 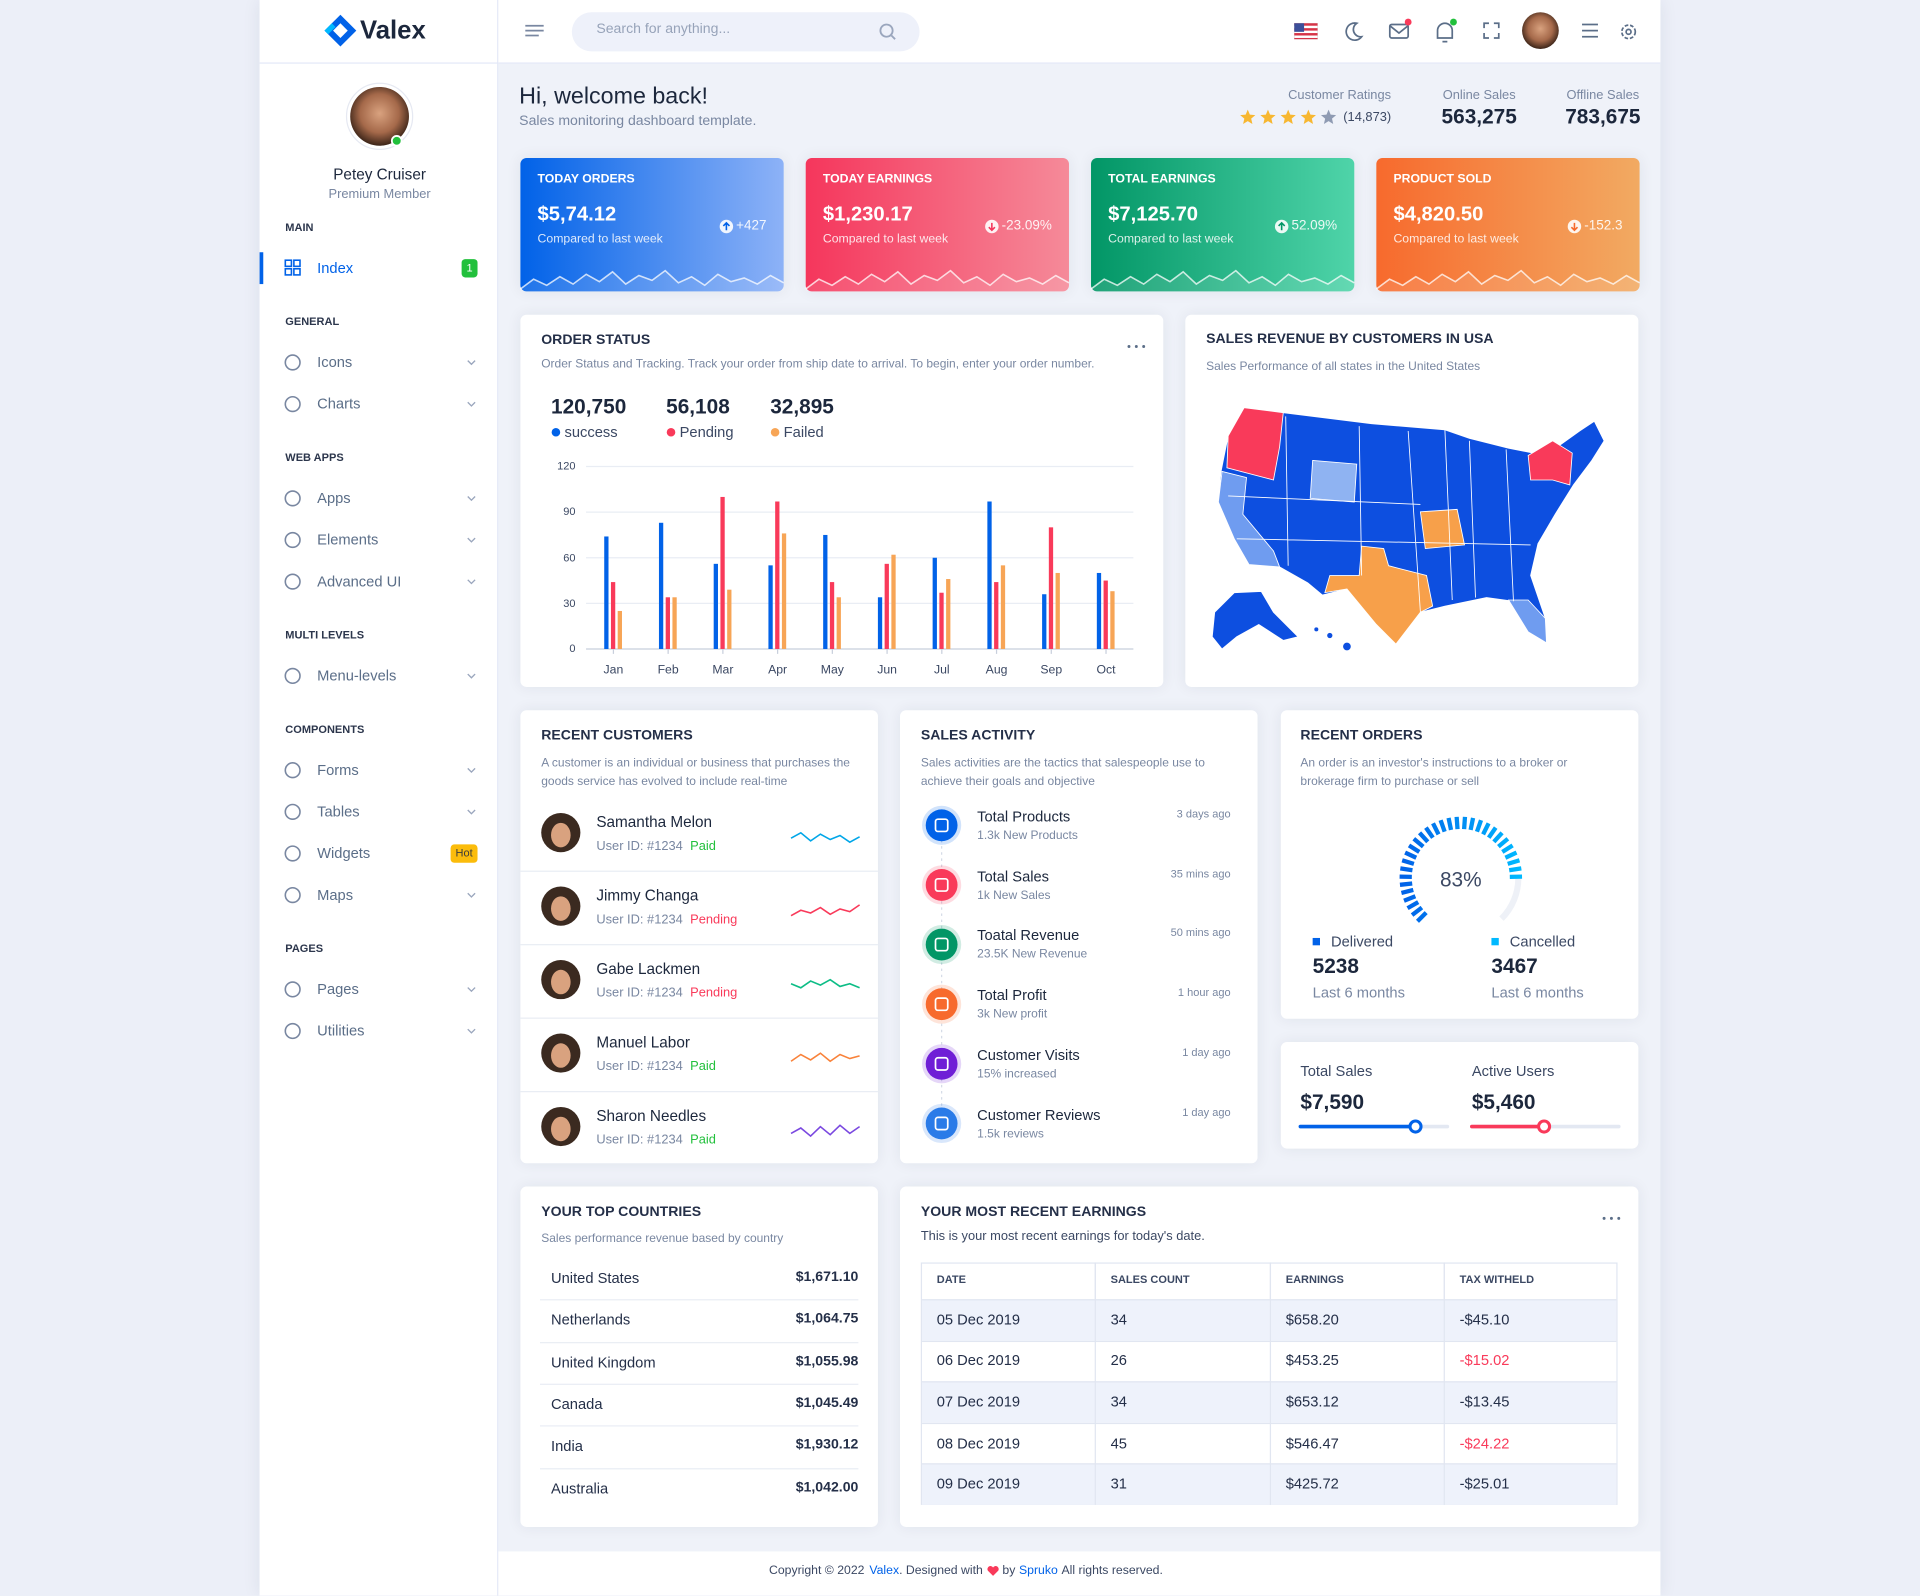 What do you see at coordinates (884, 1571) in the screenshot?
I see `footer-brand: Valex` at bounding box center [884, 1571].